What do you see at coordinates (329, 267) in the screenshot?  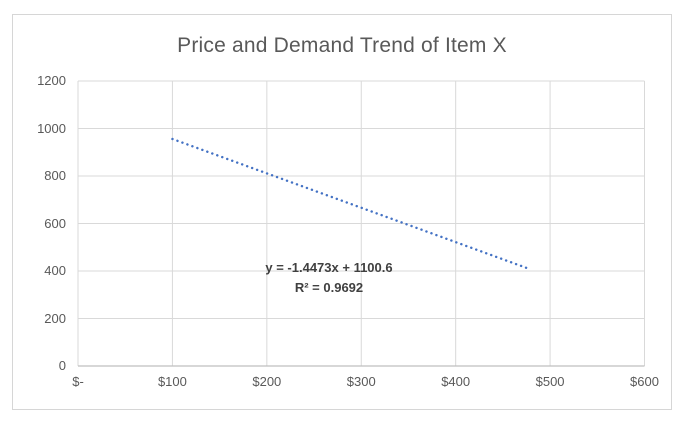 I see `trendline-equation-line: y = -1.4473x + 1100.6` at bounding box center [329, 267].